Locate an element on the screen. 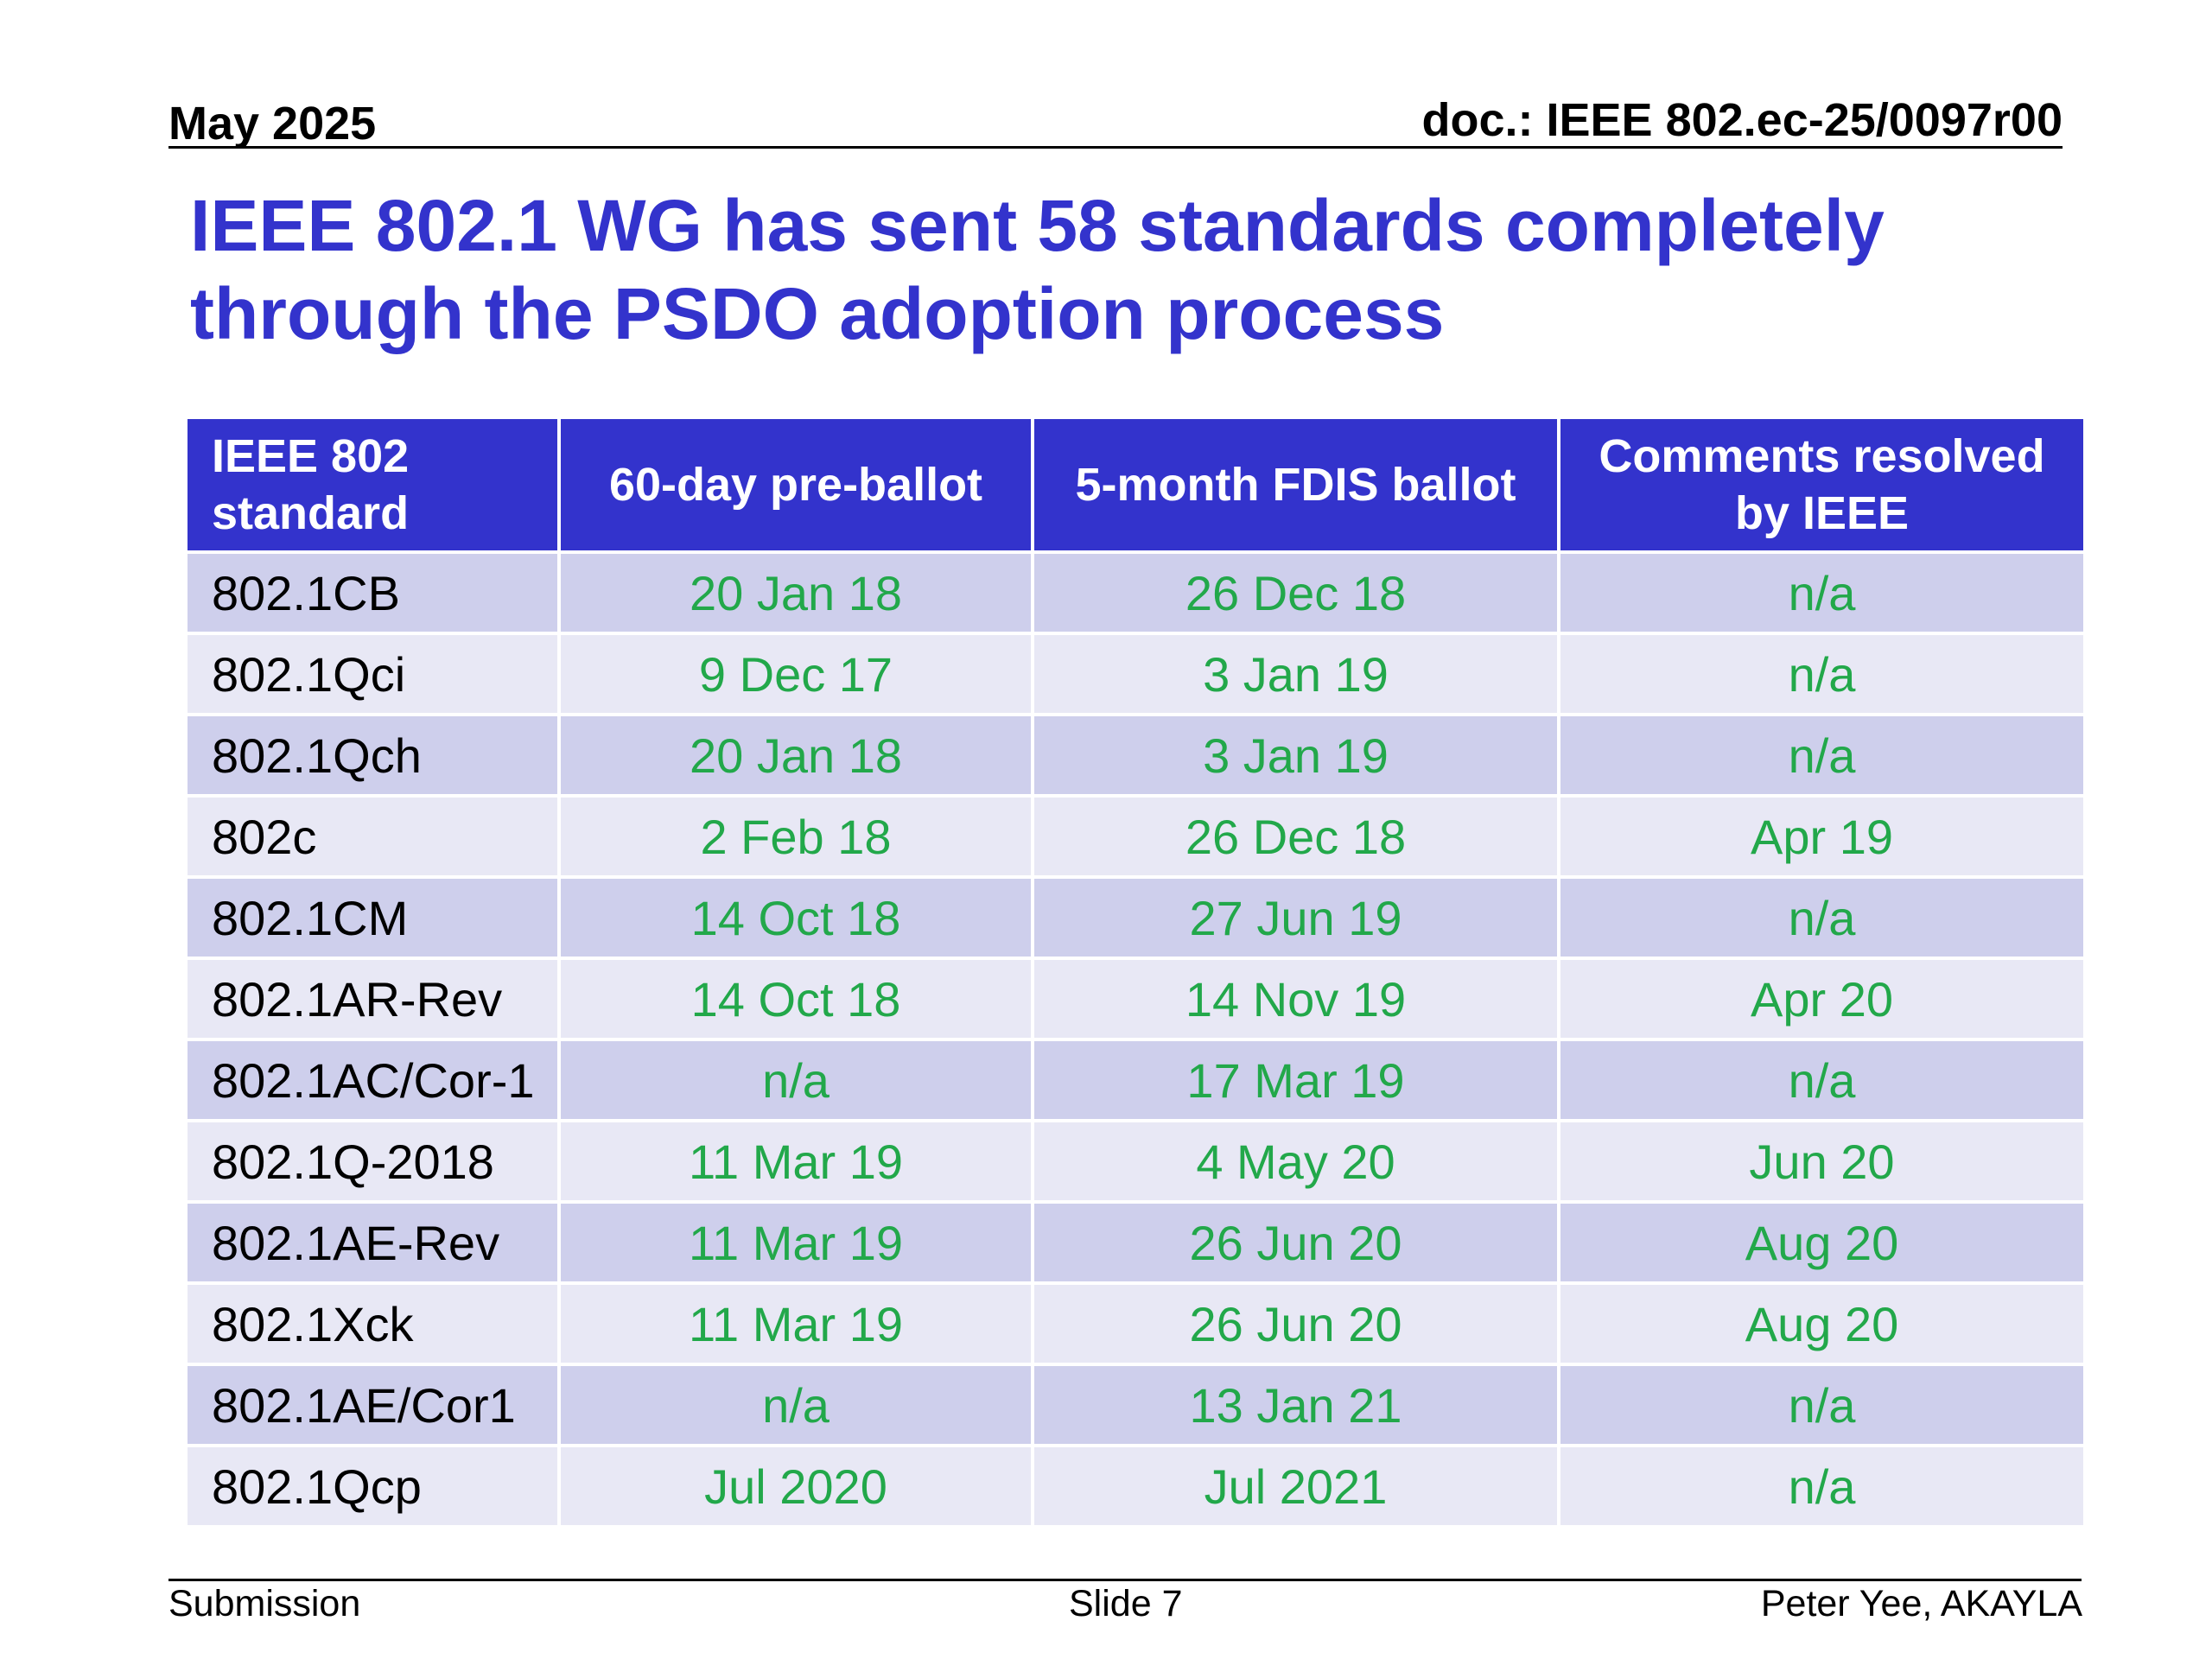 This screenshot has height=1659, width=2212. cell-comments: Apr 20 is located at coordinates (1821, 999).